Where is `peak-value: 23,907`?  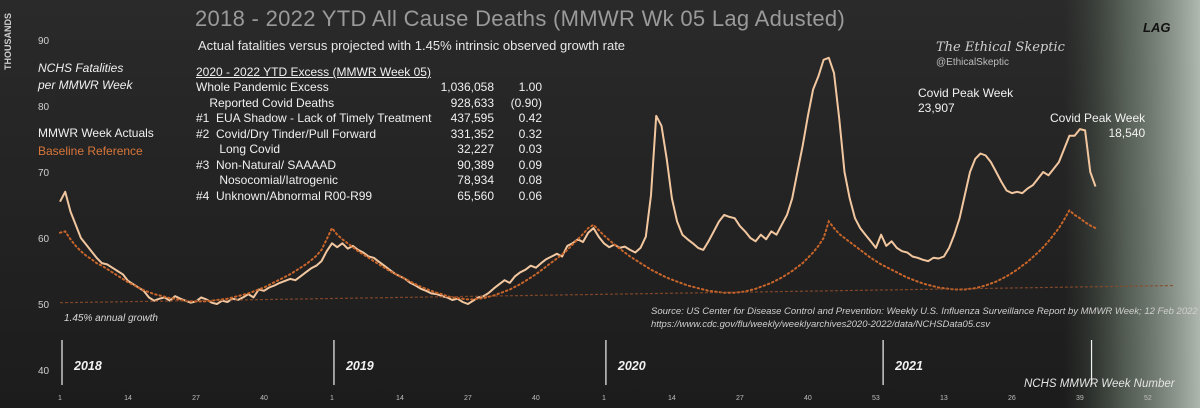 peak-value: 23,907 is located at coordinates (936, 108).